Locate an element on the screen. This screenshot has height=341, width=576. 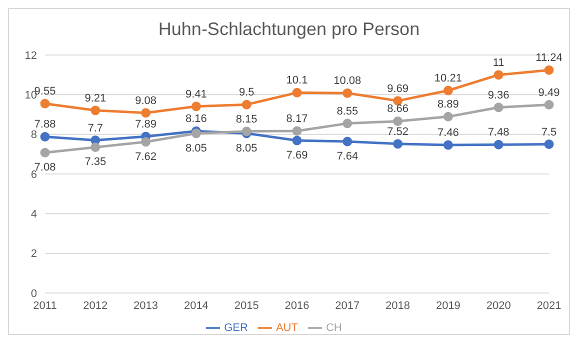
chart-title: Huhn-Schlachtungen pro Person is located at coordinates (289, 30).